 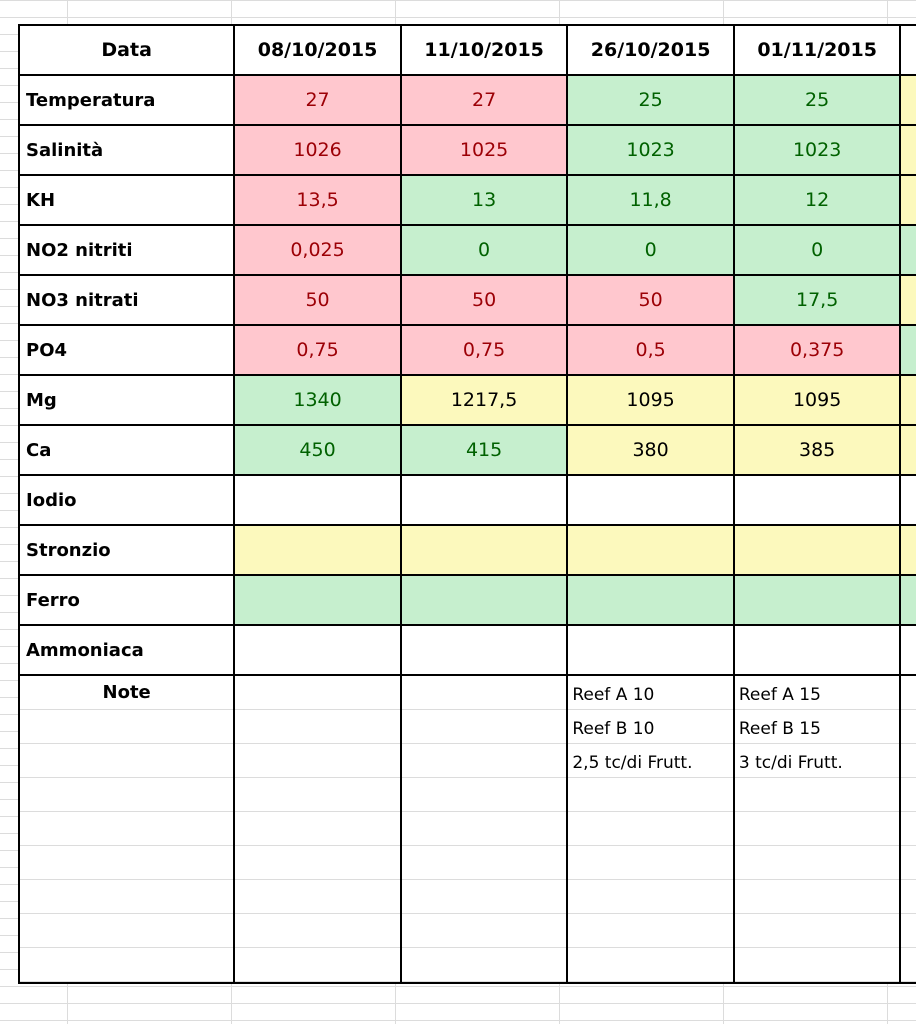 I want to click on parameter-label-cell: Ca, so click(x=126, y=450).